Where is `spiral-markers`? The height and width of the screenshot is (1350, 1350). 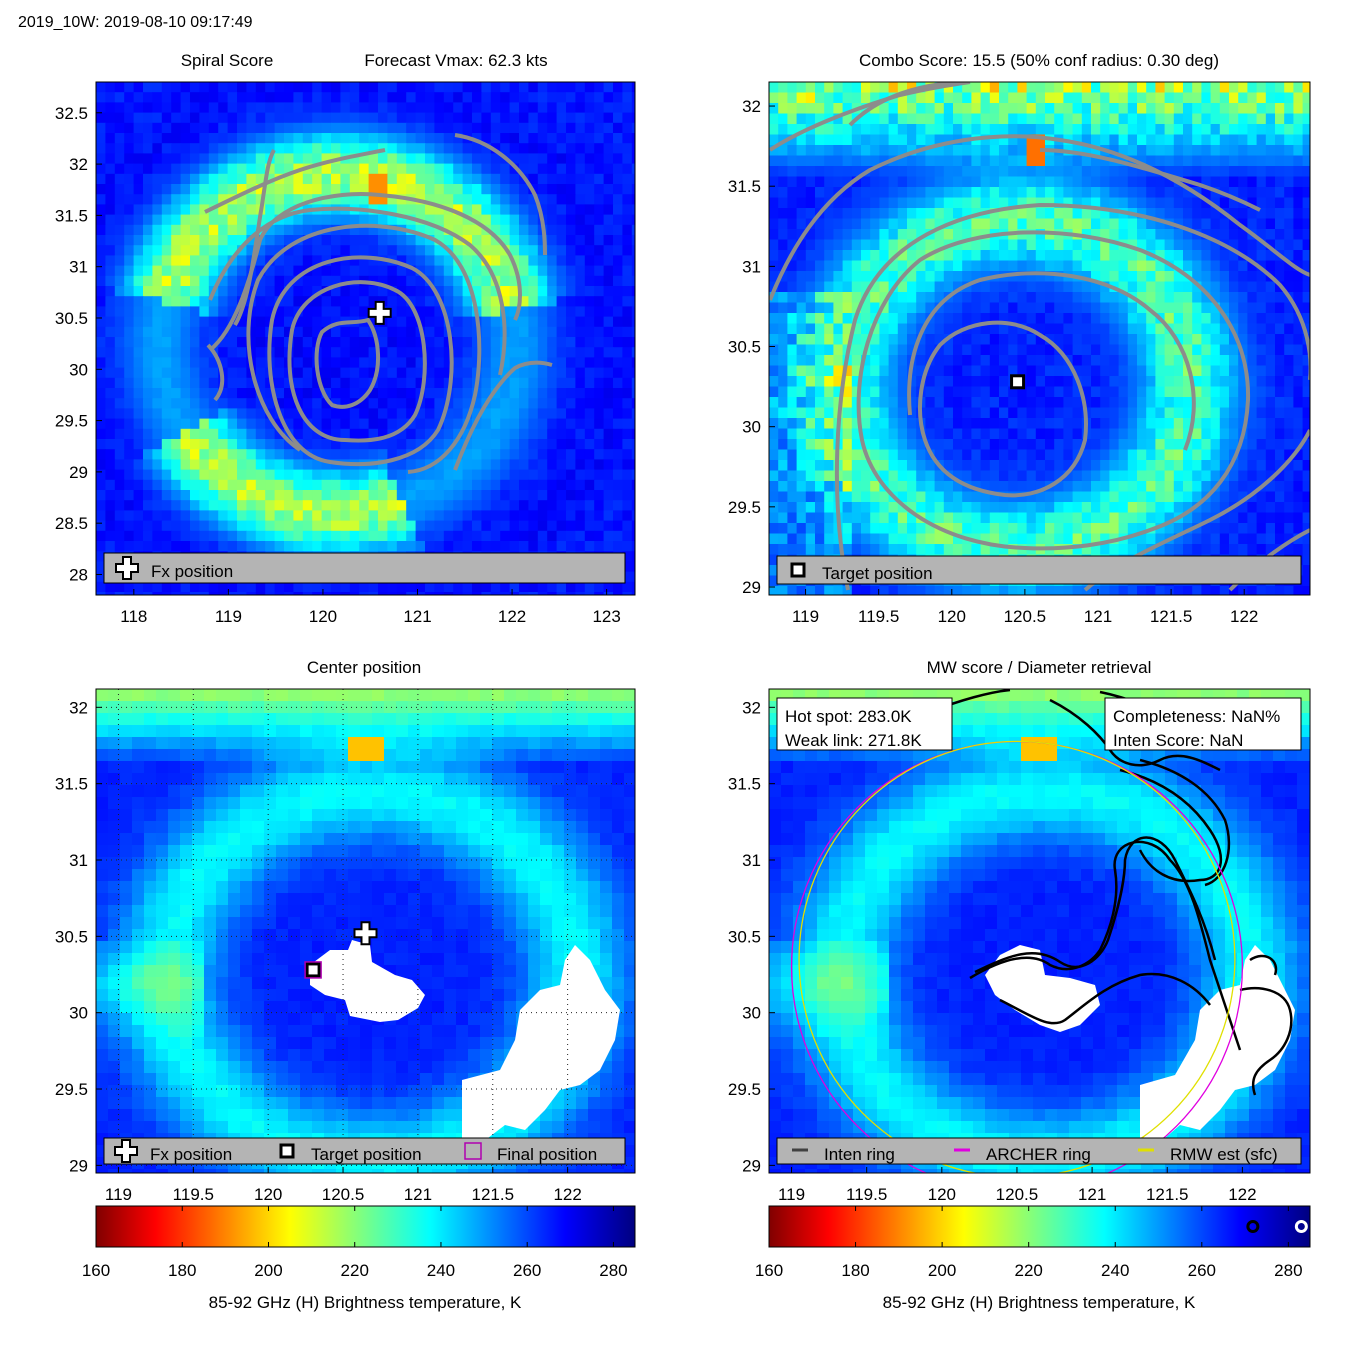 spiral-markers is located at coordinates (379, 312).